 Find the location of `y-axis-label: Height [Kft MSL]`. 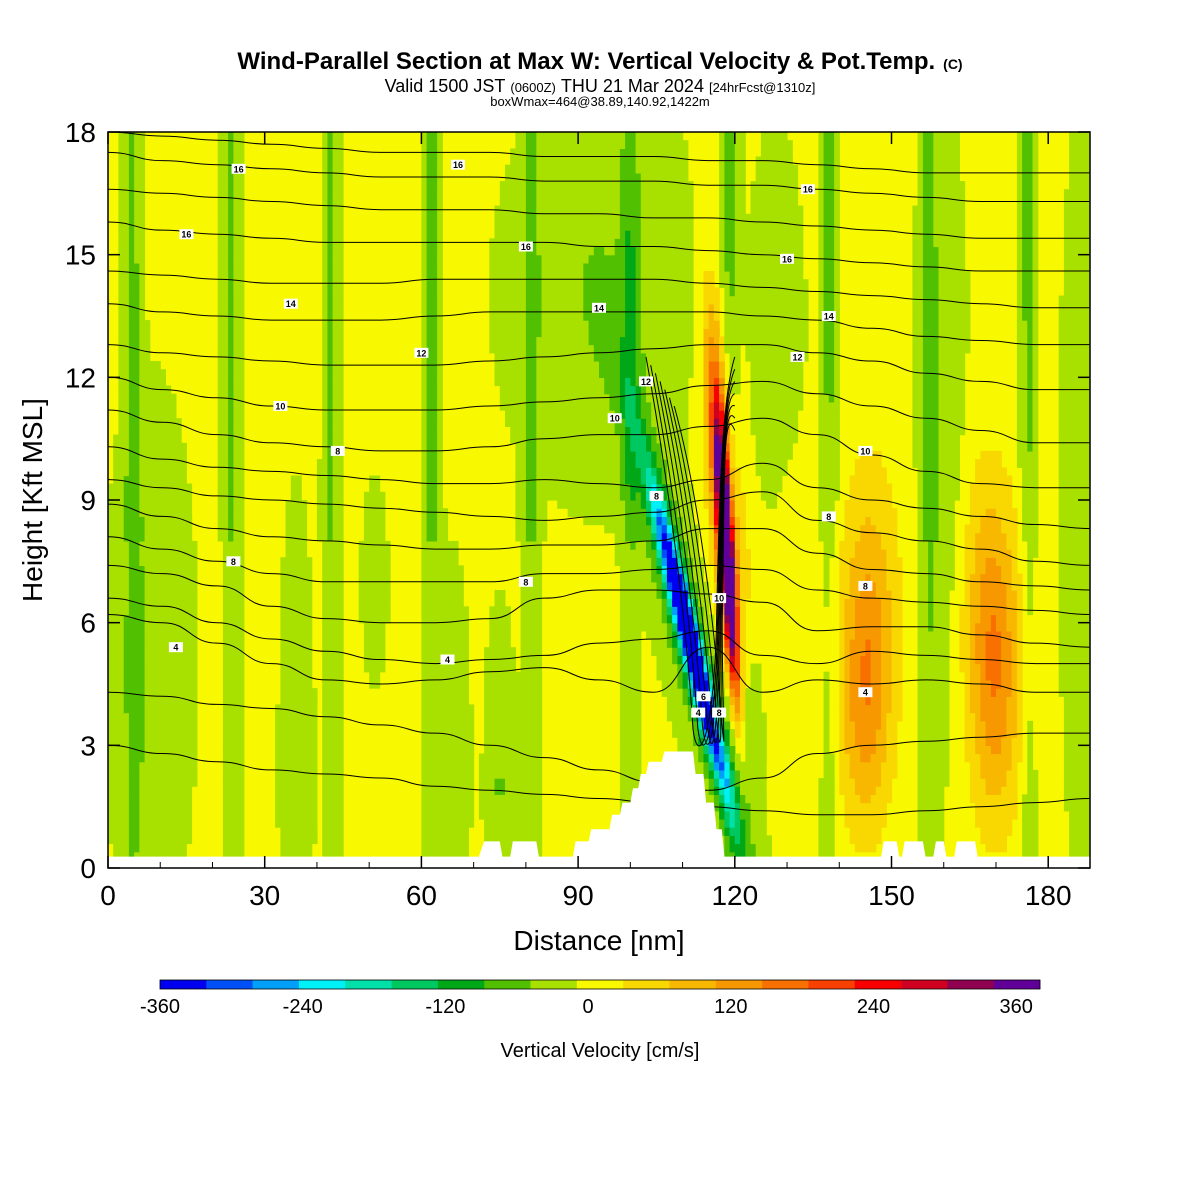

y-axis-label: Height [Kft MSL] is located at coordinates (32, 500).